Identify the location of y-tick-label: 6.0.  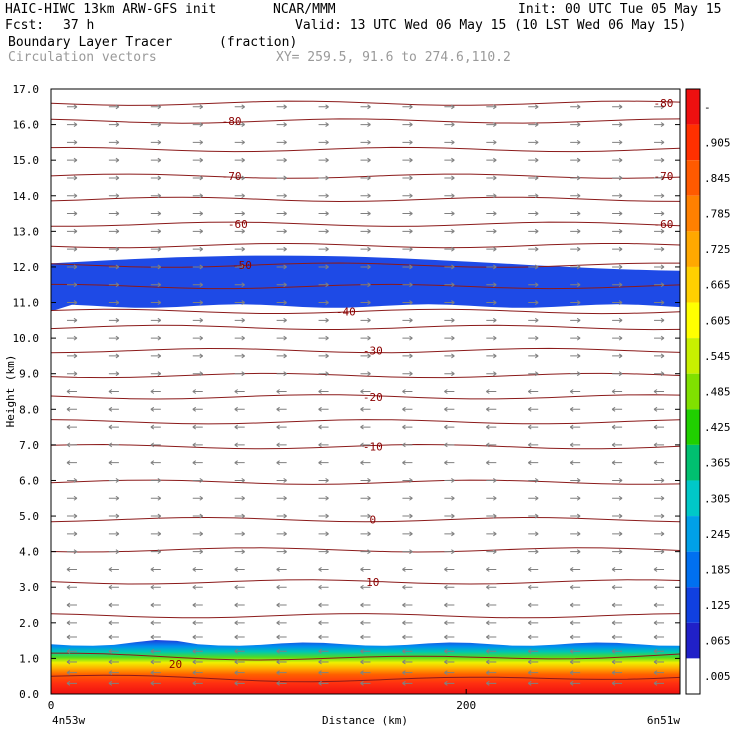
(29, 480).